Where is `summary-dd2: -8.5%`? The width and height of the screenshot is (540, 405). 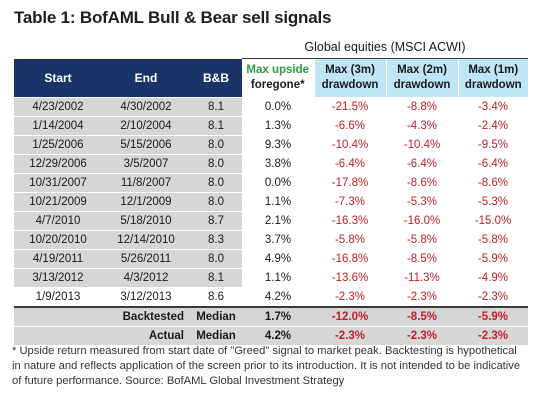 summary-dd2: -8.5% is located at coordinates (422, 316).